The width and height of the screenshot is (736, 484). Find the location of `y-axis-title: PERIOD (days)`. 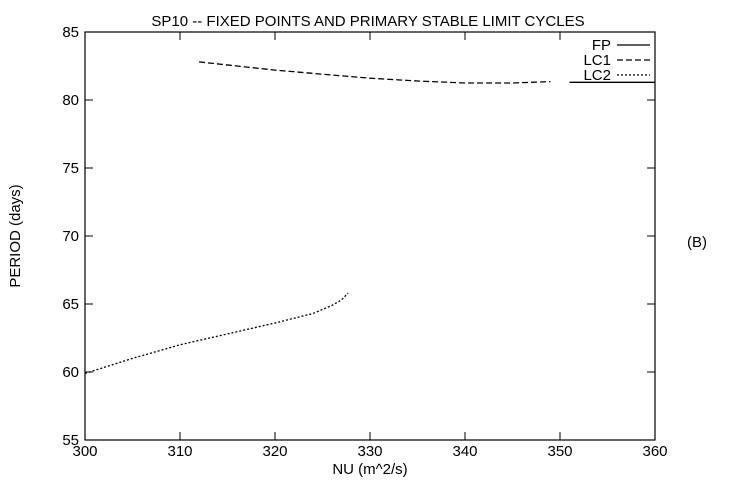

y-axis-title: PERIOD (days) is located at coordinates (15, 235).